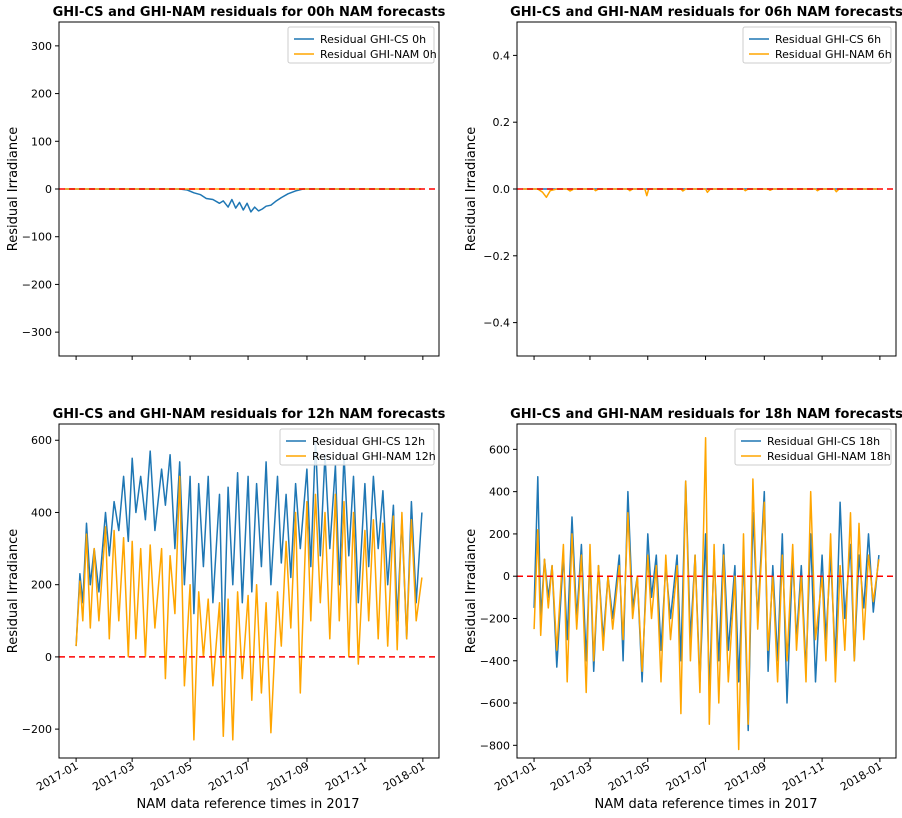  What do you see at coordinates (823, 441) in the screenshot?
I see `legend-label: Residual GHI-CS 18h` at bounding box center [823, 441].